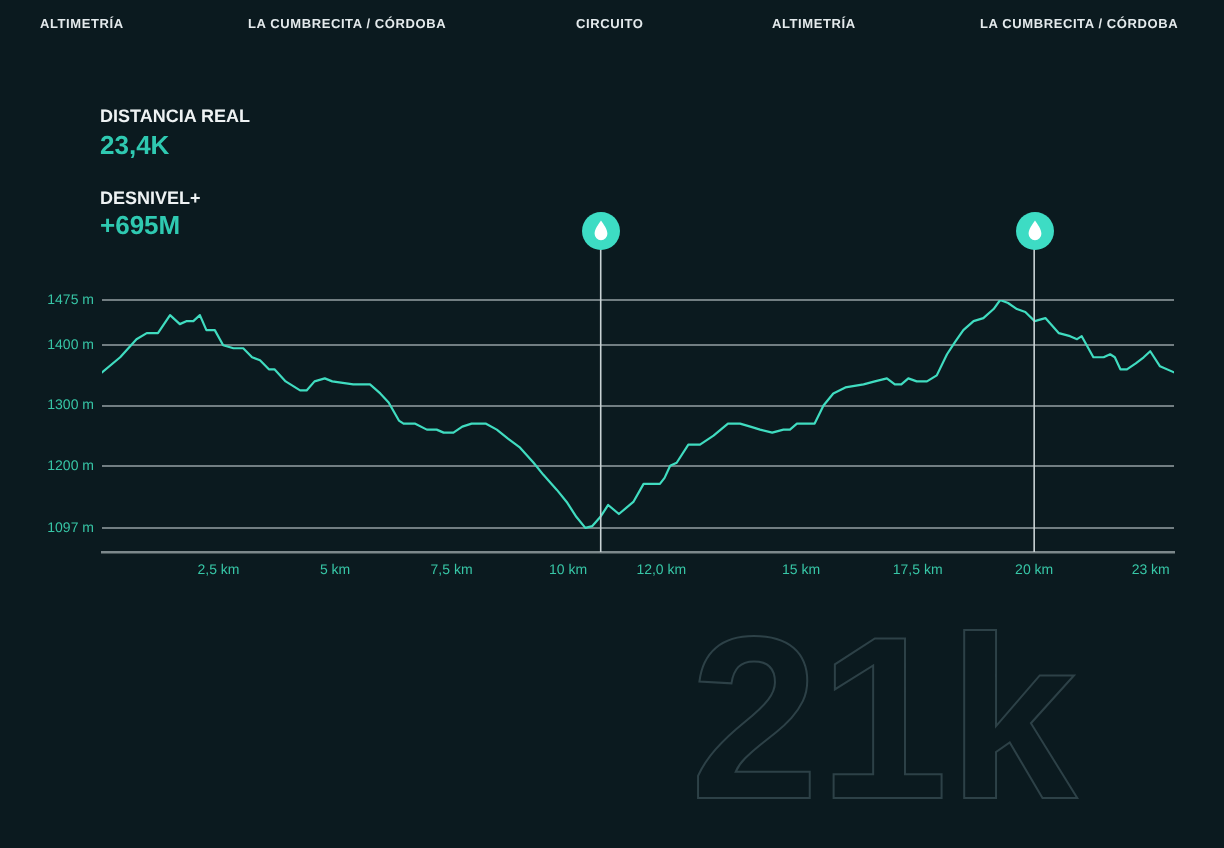  I want to click on text: 23,4K, so click(135, 145).